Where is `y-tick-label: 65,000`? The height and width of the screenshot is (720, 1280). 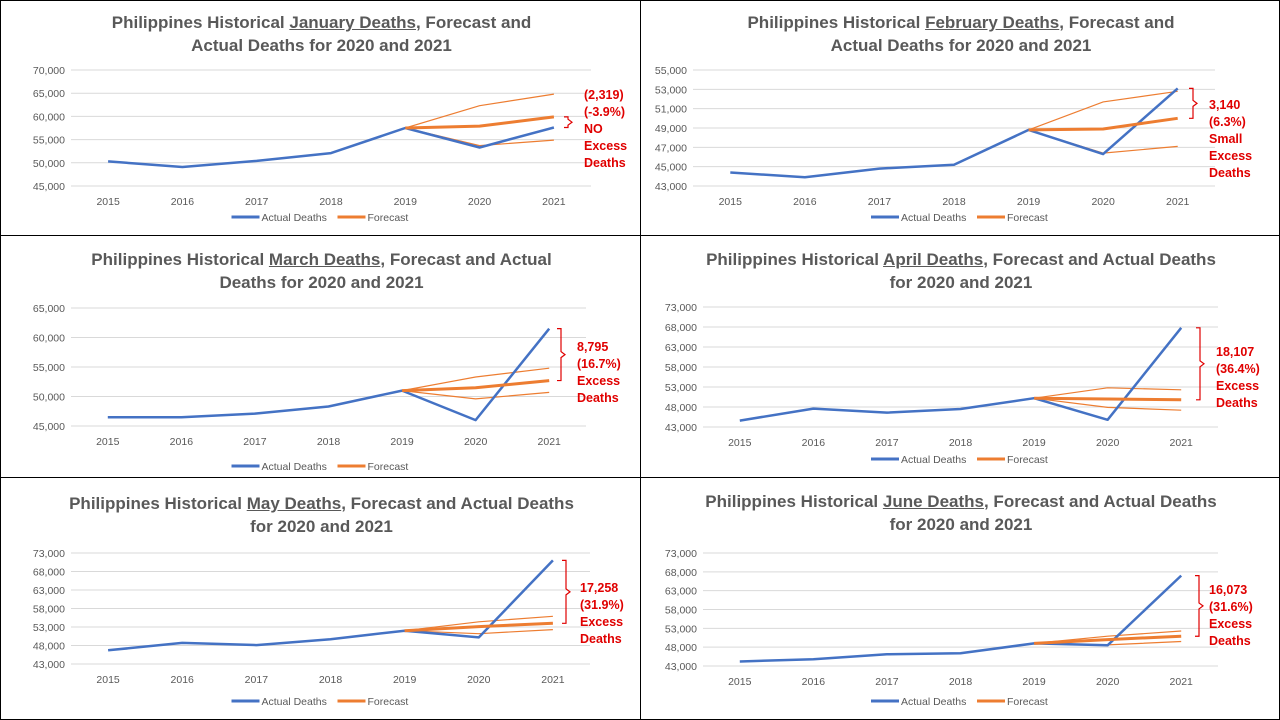 y-tick-label: 65,000 is located at coordinates (49, 309).